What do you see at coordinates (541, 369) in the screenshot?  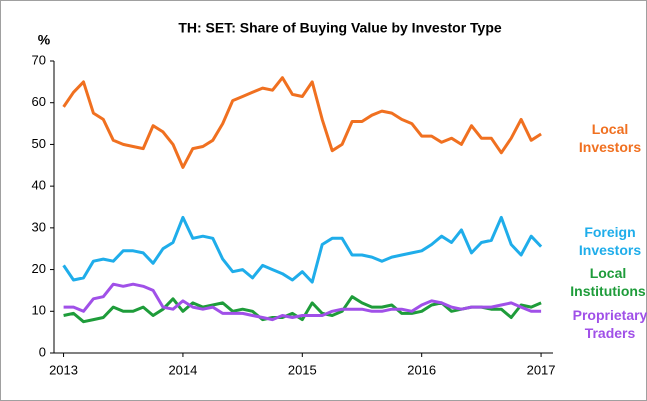 I see `x-tick-label: 2017` at bounding box center [541, 369].